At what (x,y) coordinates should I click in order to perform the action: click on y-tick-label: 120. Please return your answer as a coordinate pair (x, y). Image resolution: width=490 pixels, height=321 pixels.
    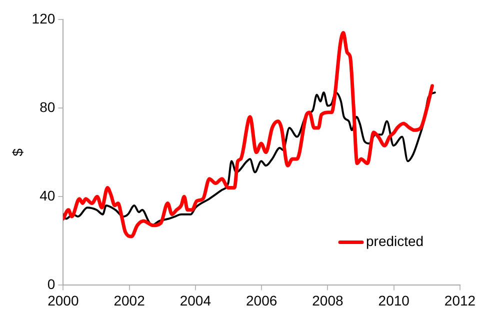
    Looking at the image, I should click on (44, 18).